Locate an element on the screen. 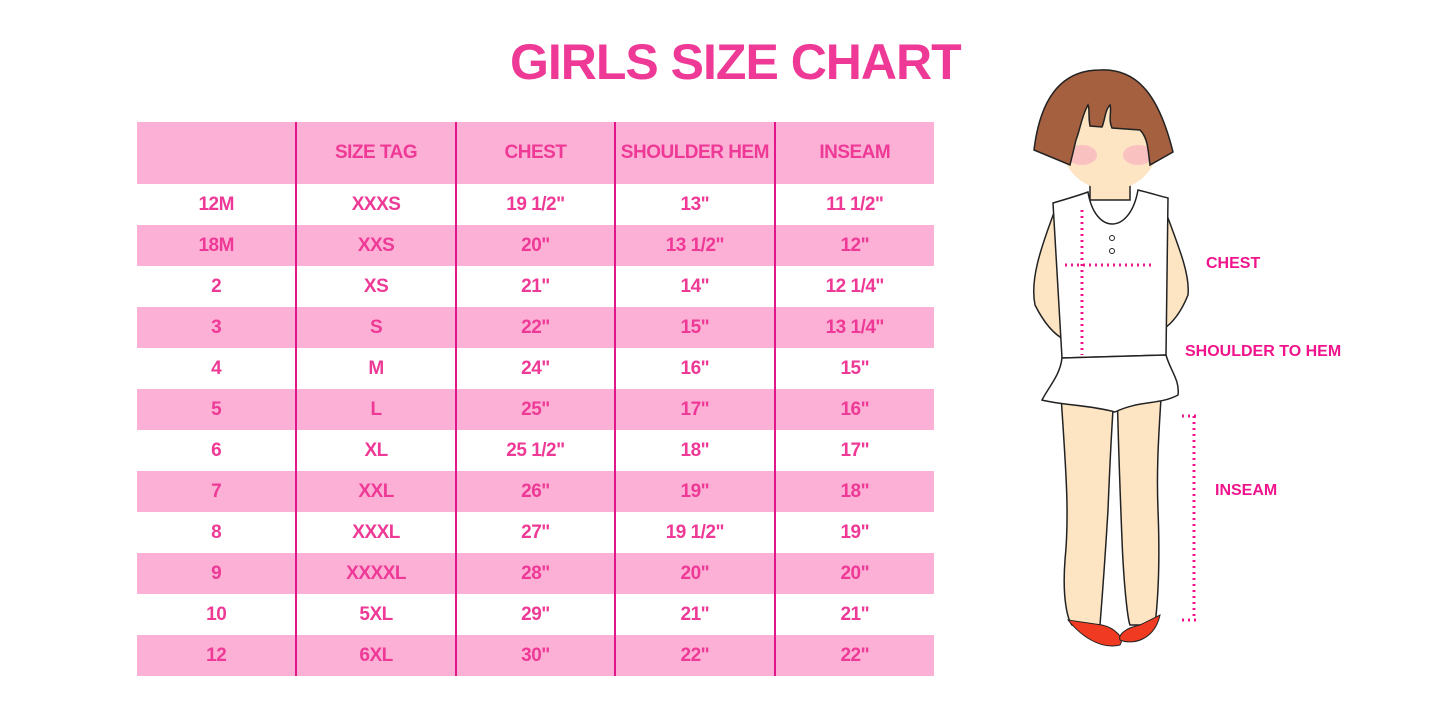 The image size is (1445, 723). hair is located at coordinates (1103, 118).